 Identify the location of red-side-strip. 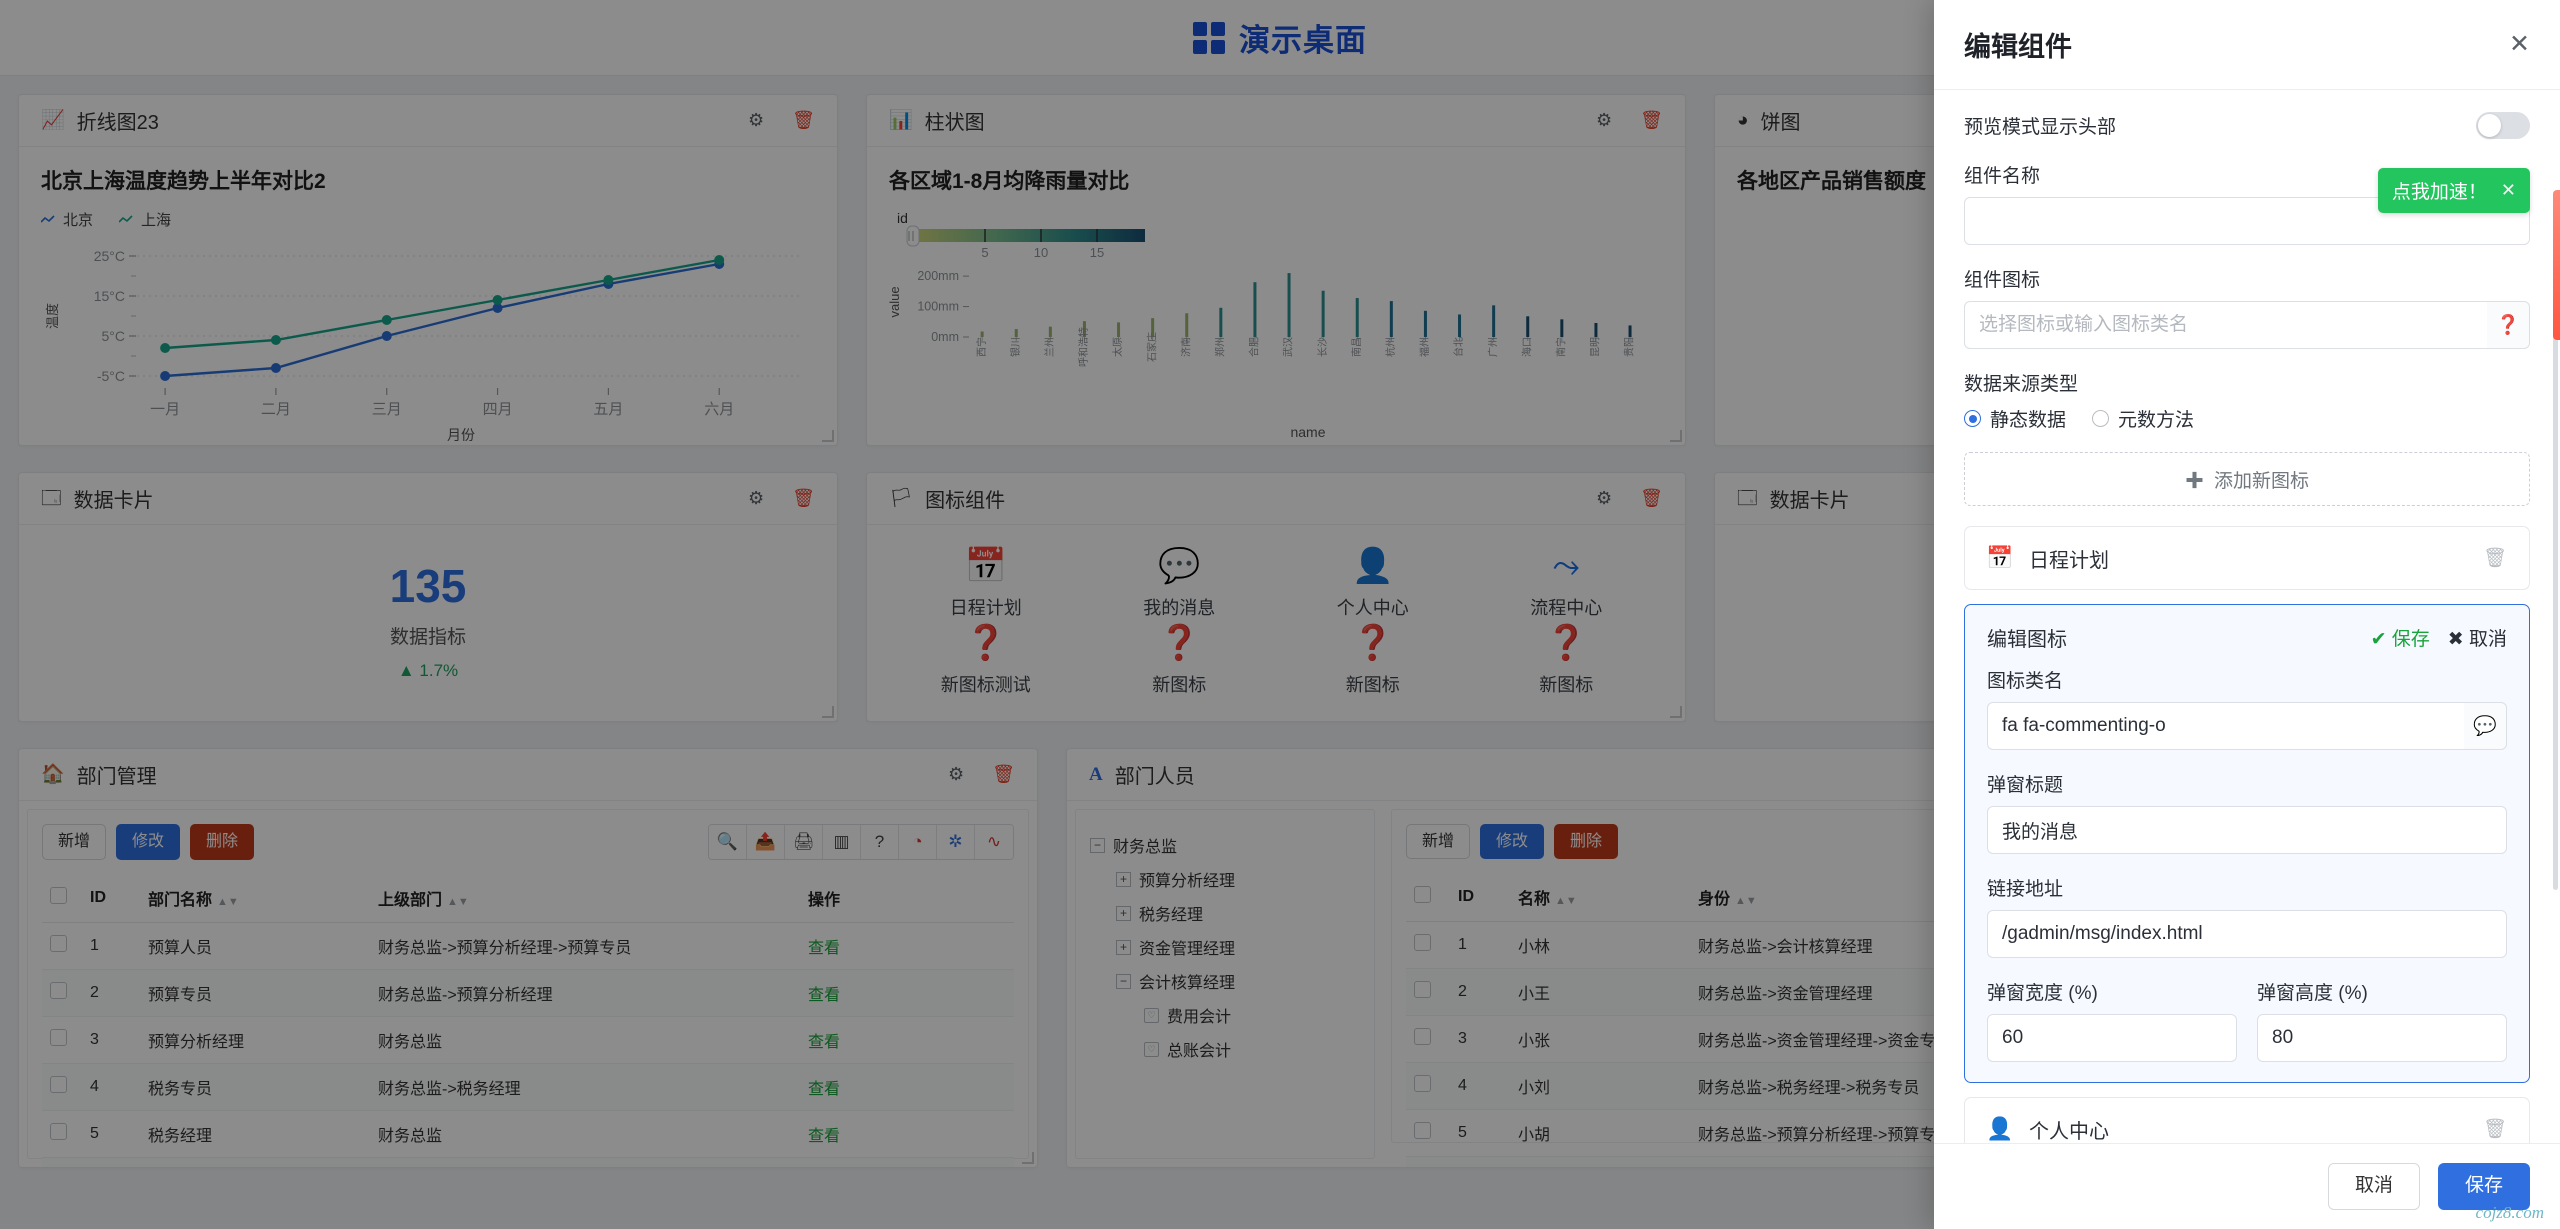
(2556, 265).